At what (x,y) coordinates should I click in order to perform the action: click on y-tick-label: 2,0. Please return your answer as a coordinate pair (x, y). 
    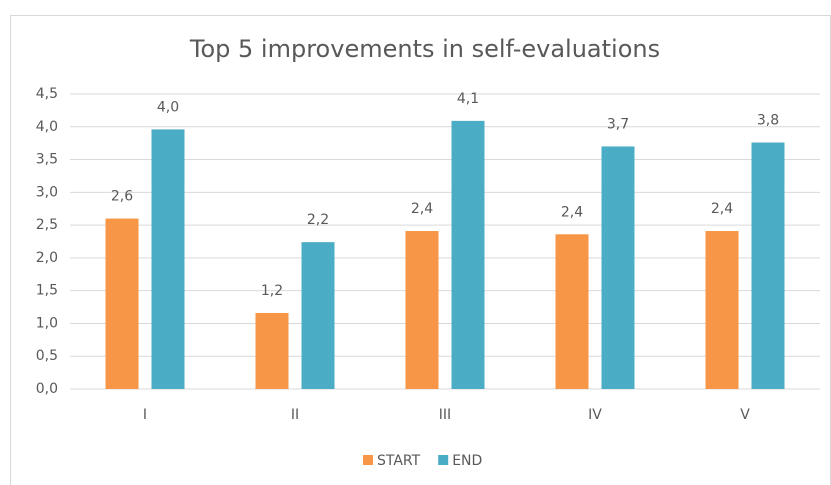
    Looking at the image, I should click on (47, 258).